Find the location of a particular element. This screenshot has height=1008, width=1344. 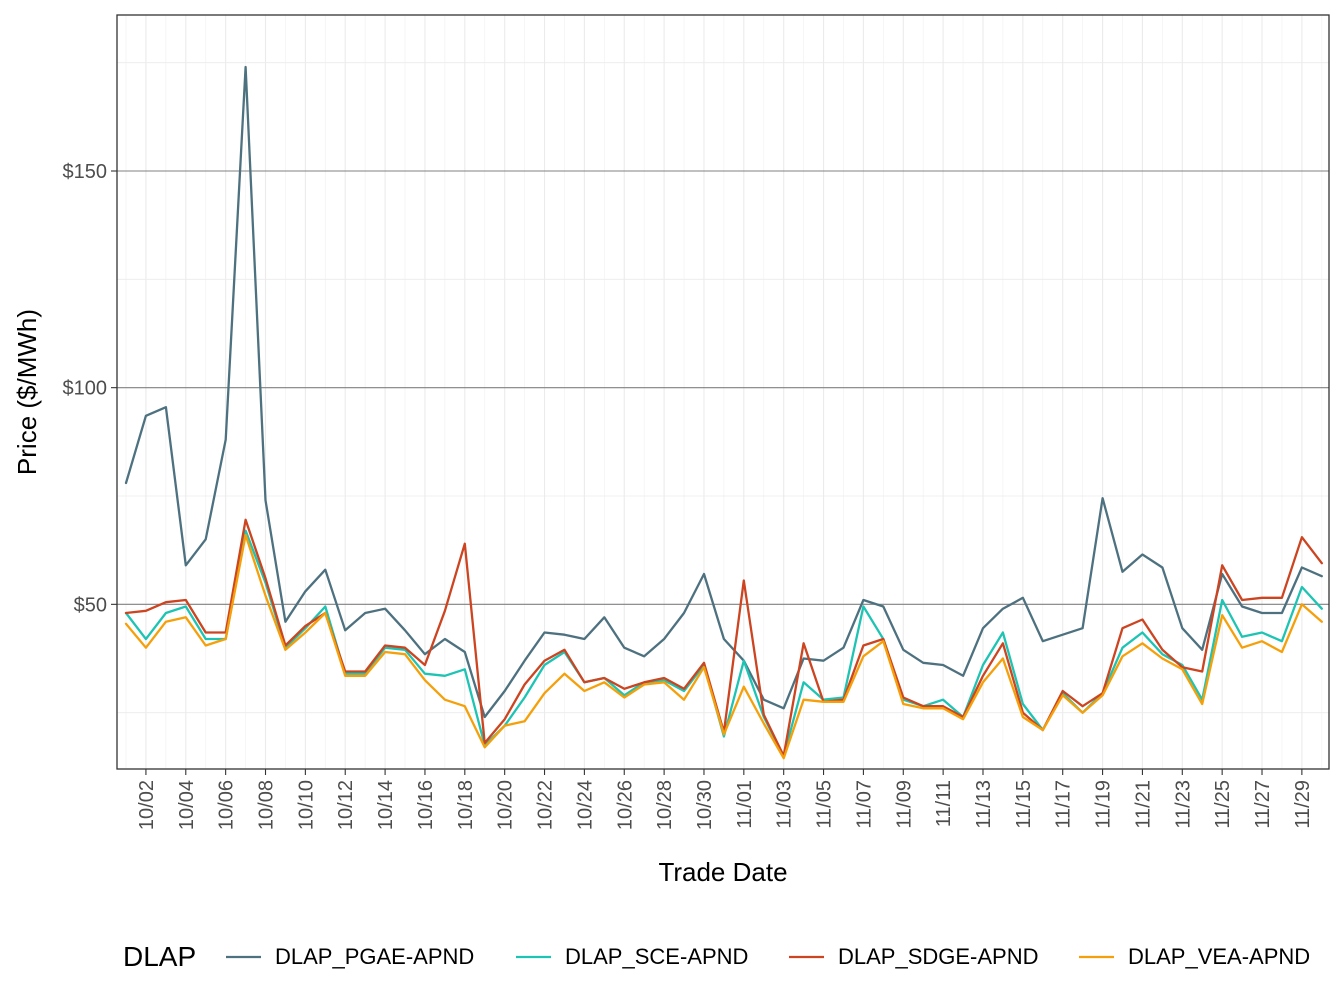

x-axis-title: Trade Date is located at coordinates (722, 872).